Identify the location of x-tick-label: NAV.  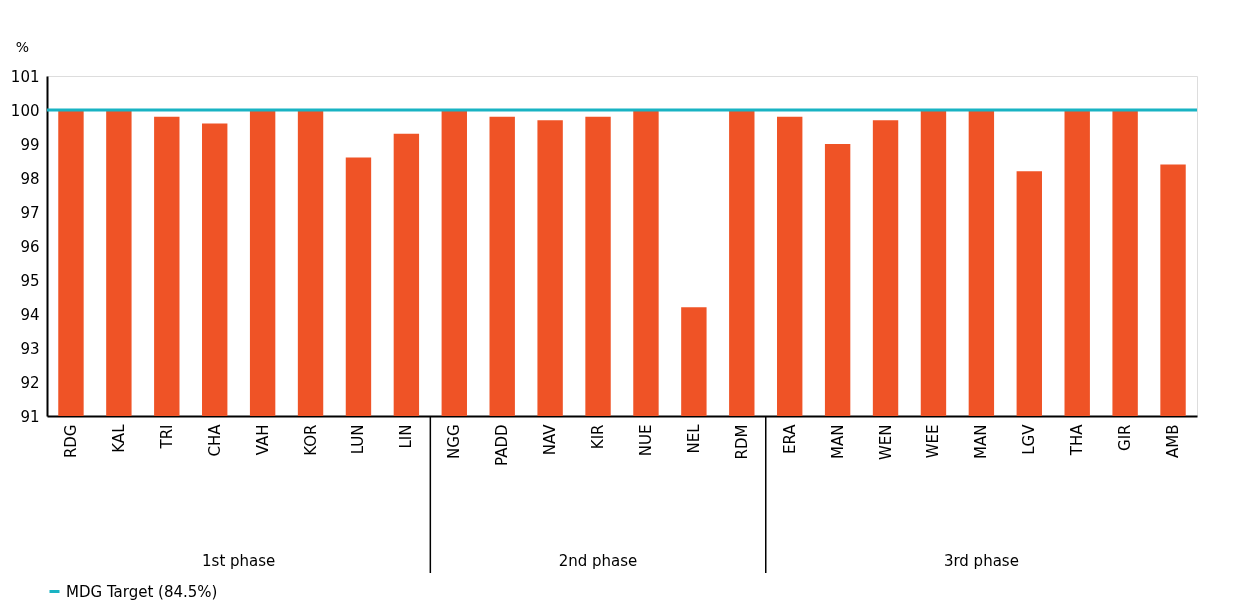
(550, 439).